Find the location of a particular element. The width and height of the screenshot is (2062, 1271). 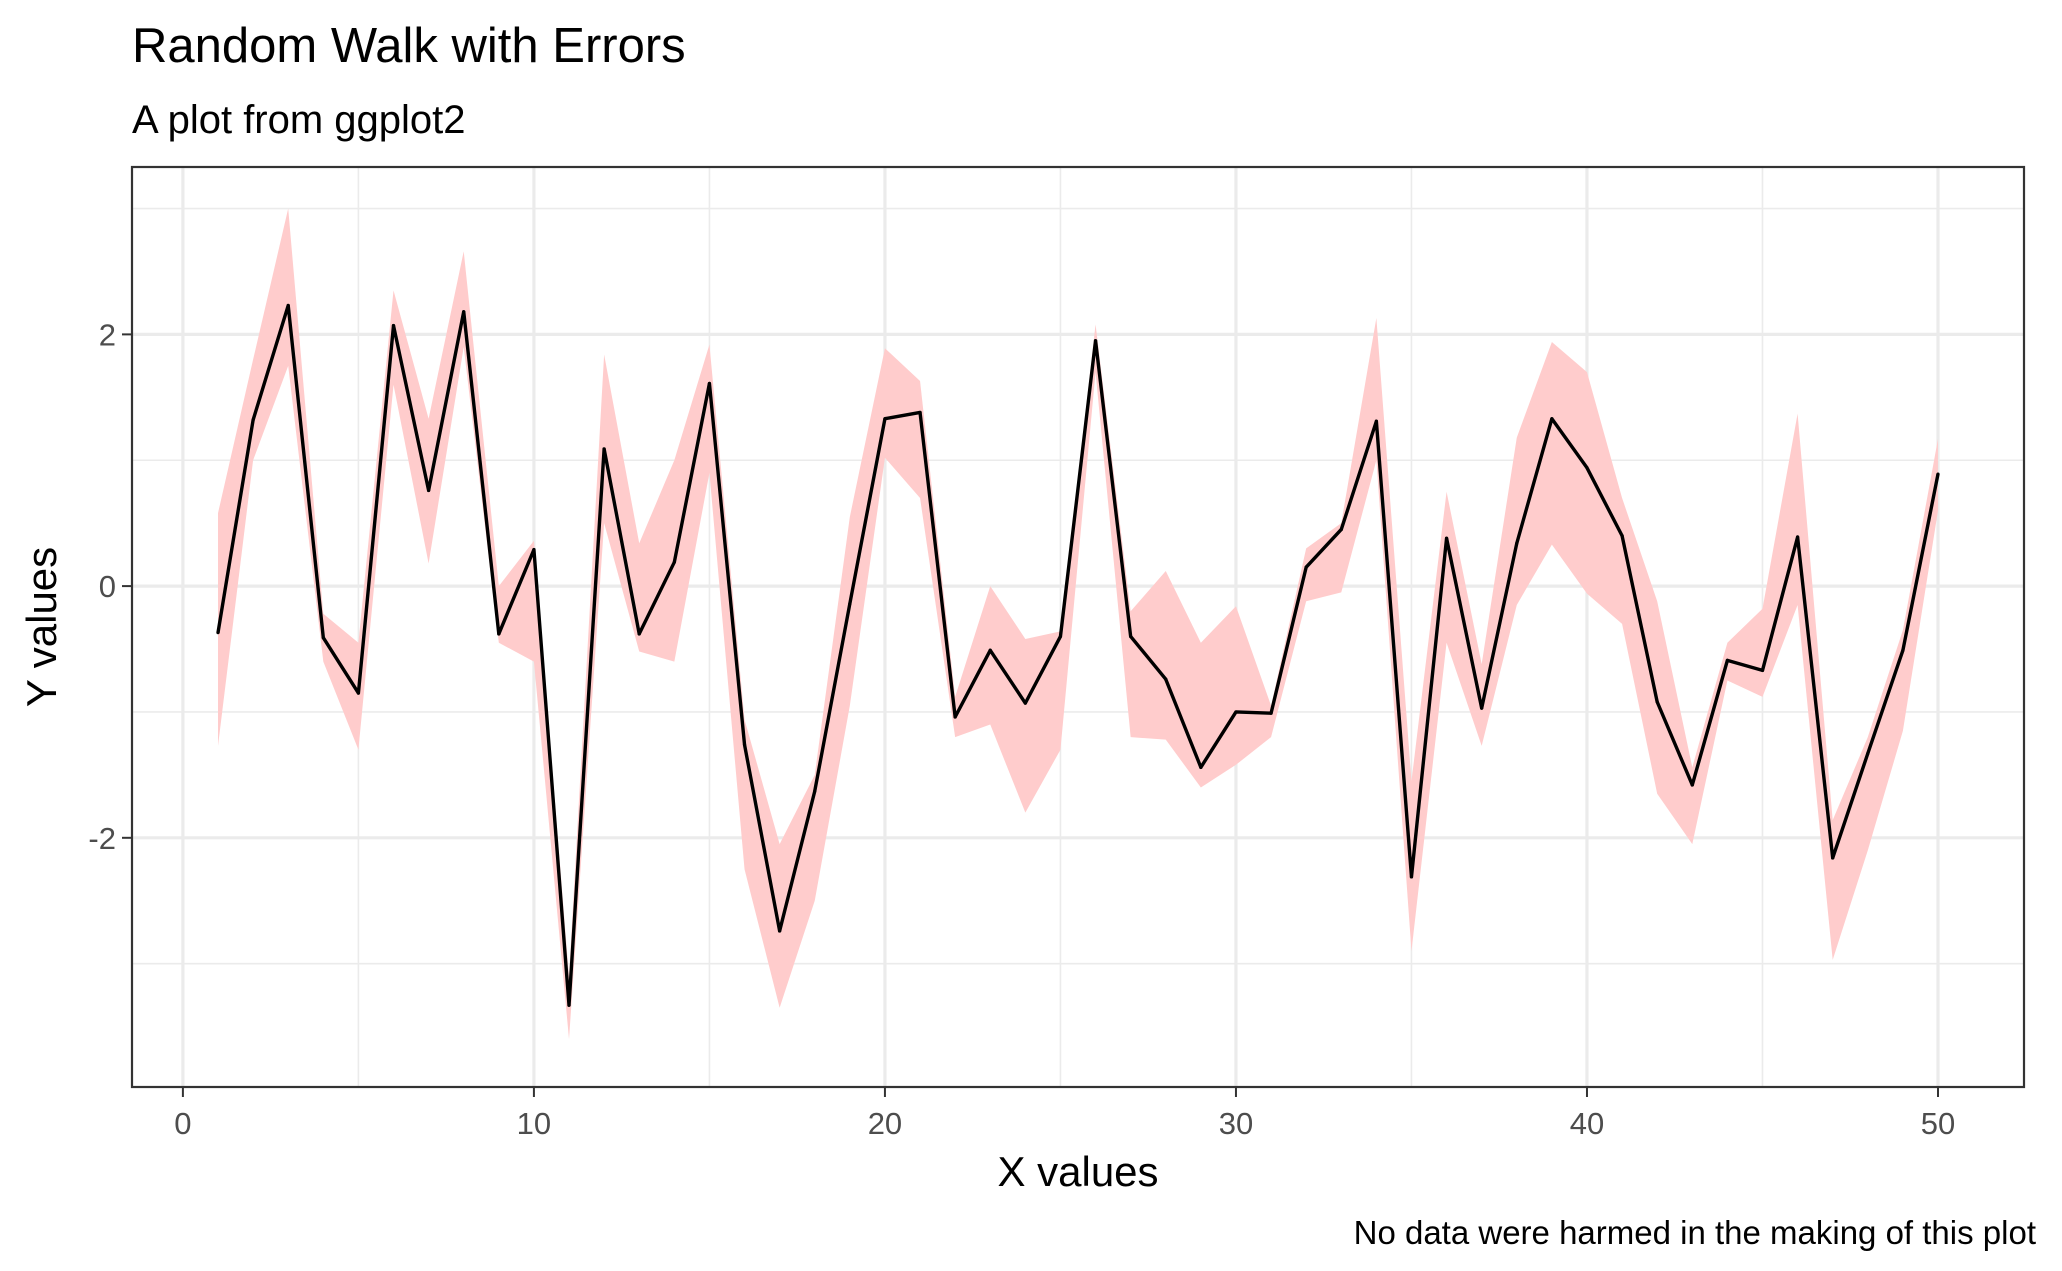

y-tick-label: 2 is located at coordinates (107, 334).